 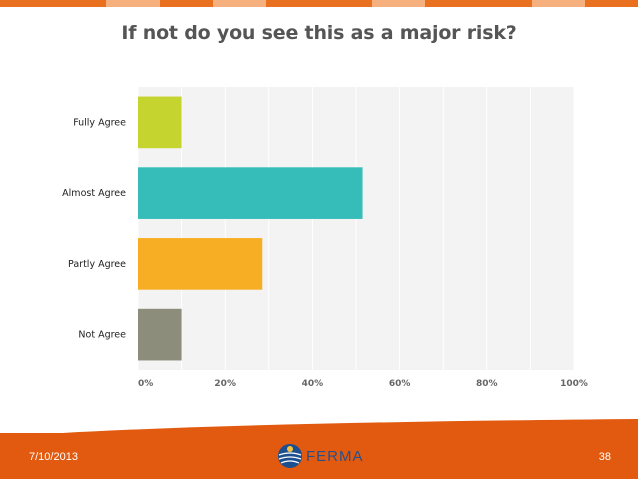 I want to click on x-tick-label: 100%, so click(x=574, y=384).